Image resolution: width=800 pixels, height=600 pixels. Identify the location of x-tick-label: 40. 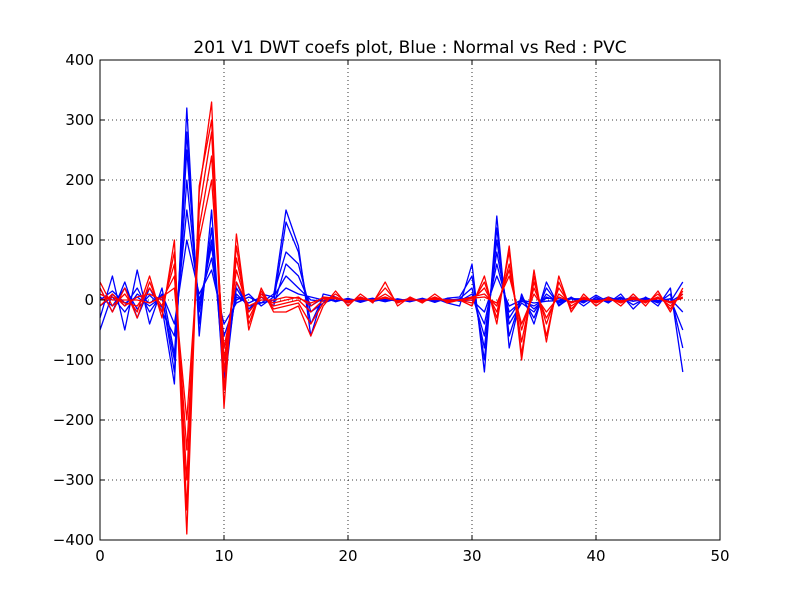
(595, 556).